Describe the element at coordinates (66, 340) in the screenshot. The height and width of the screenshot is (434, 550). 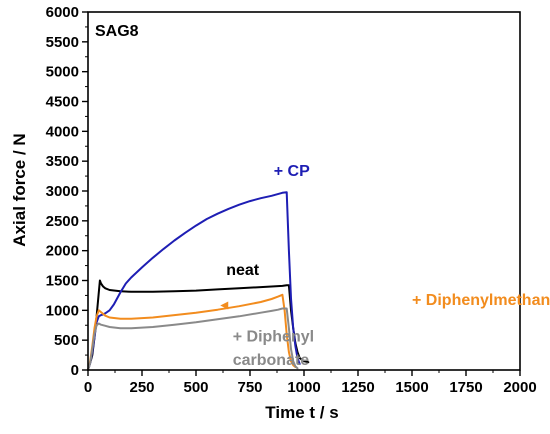
I see `y-tick-label: 500` at that location.